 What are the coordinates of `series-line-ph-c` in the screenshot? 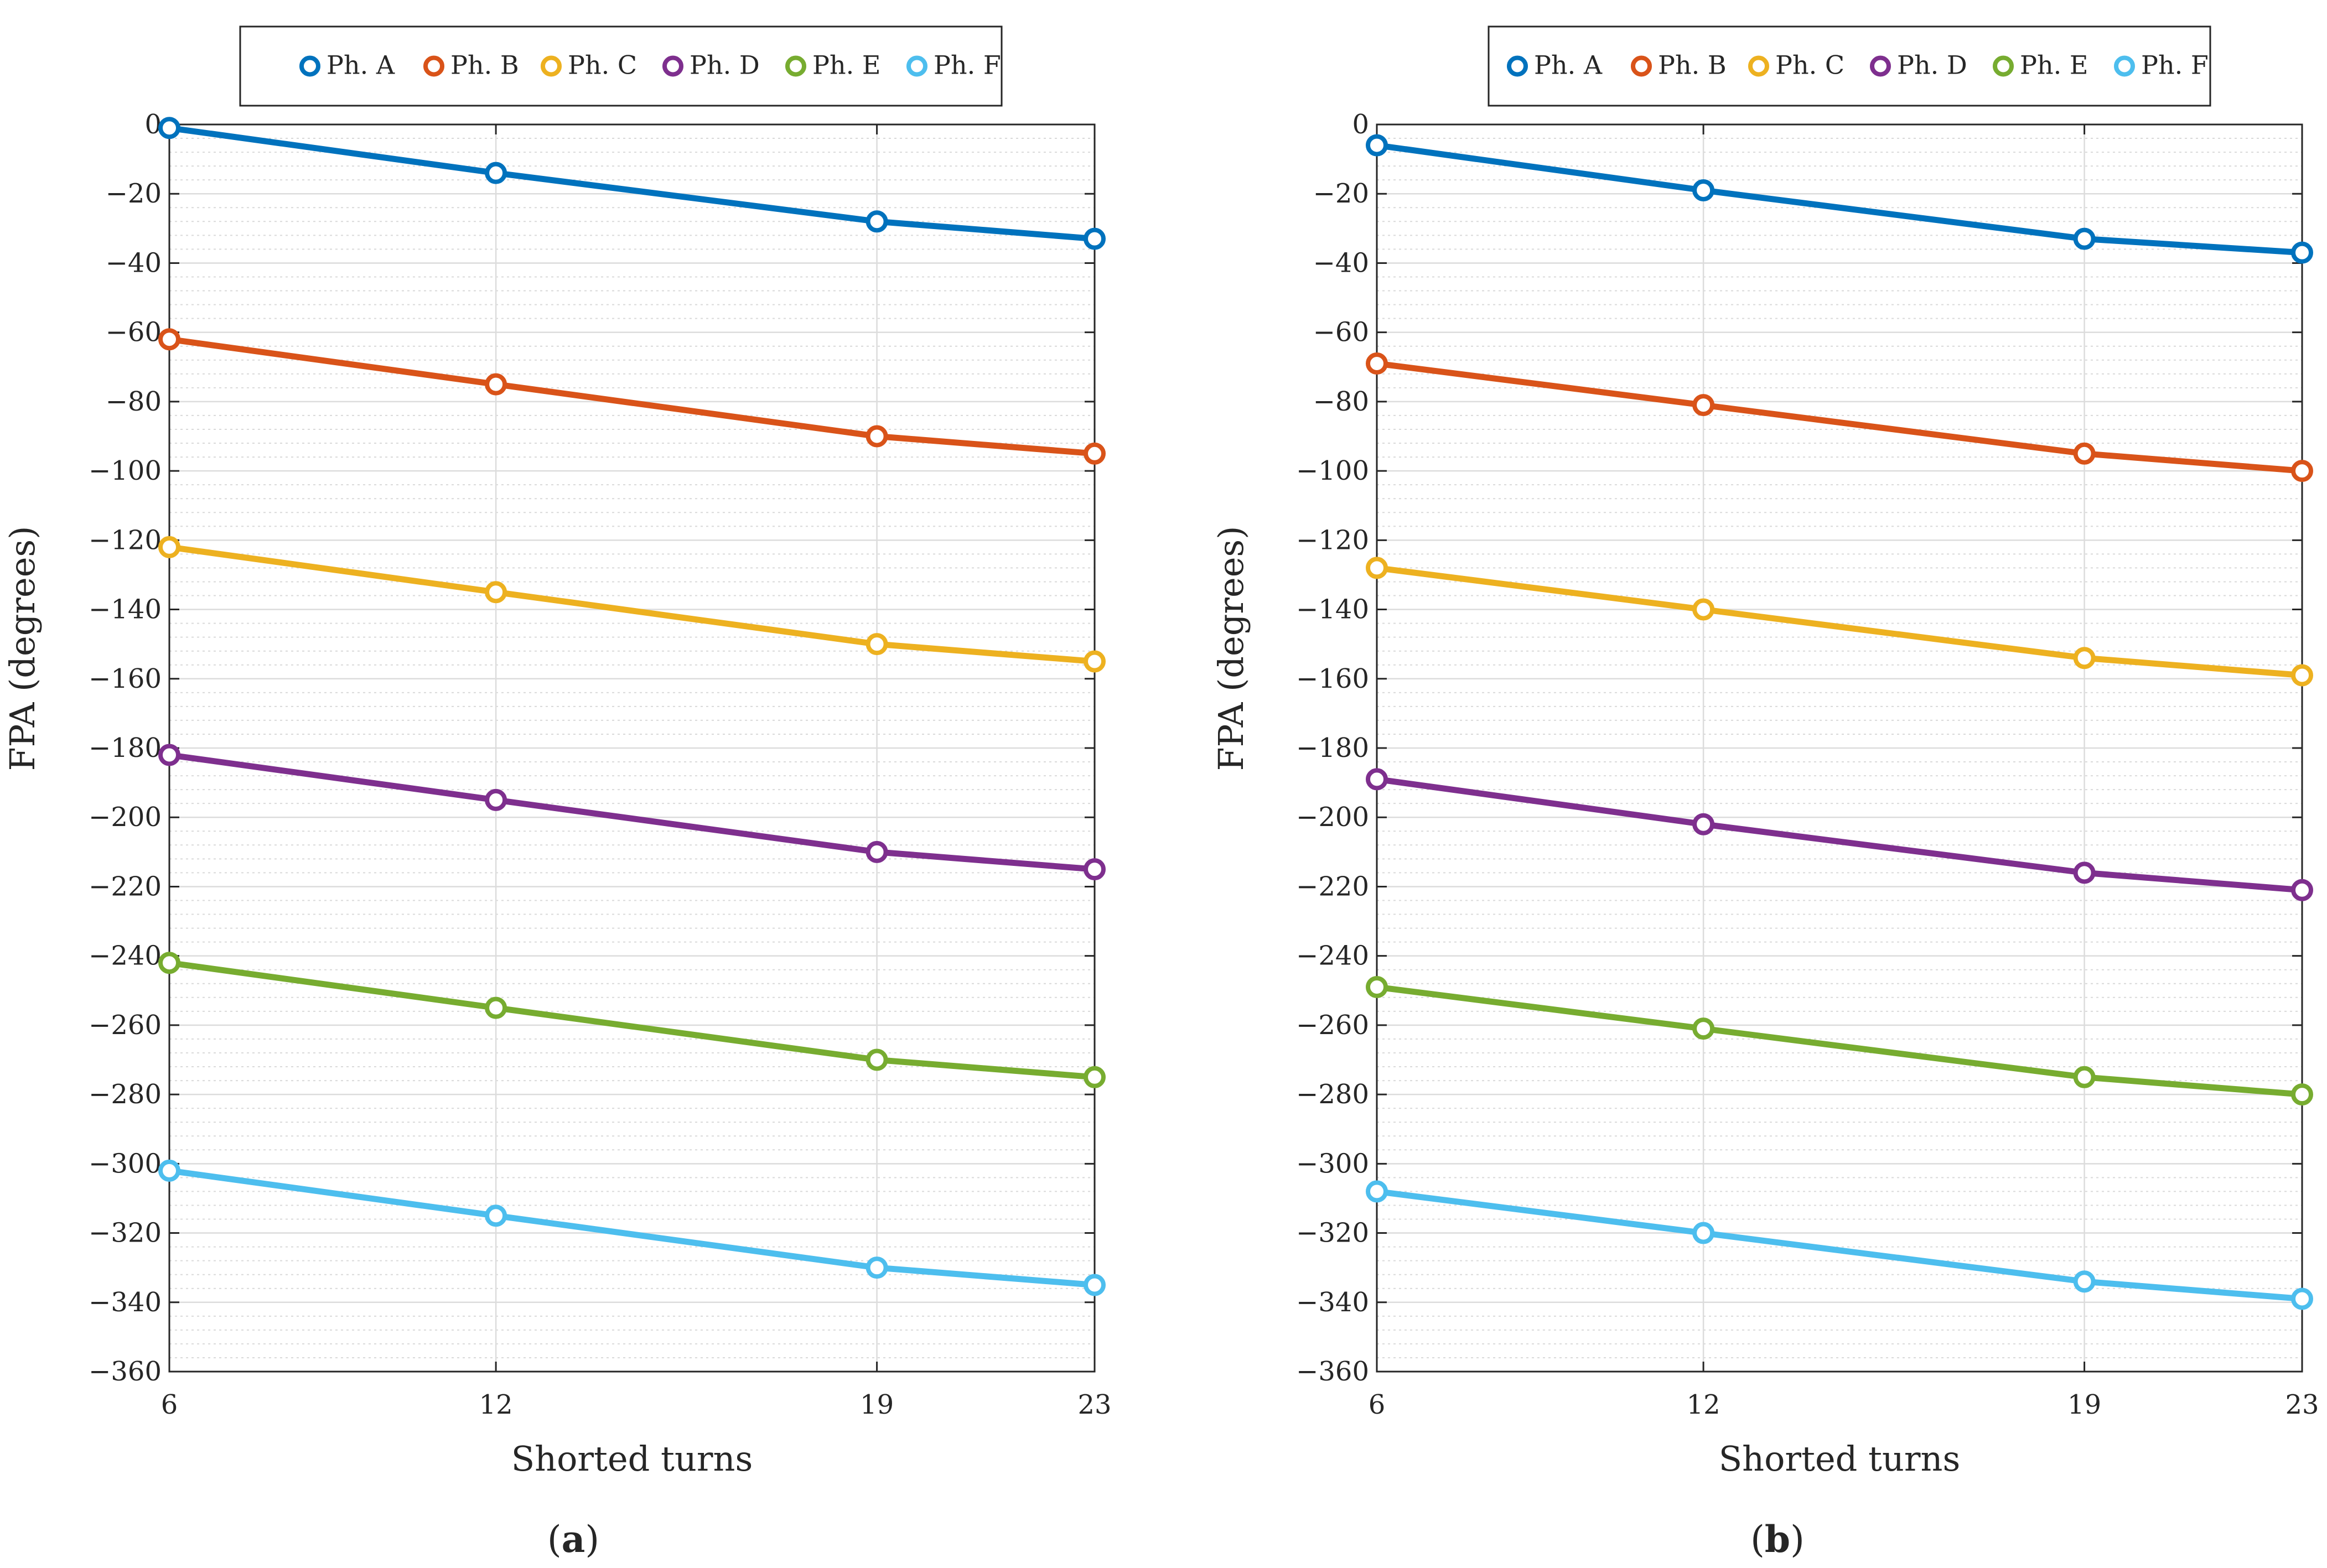 It's located at (1840, 621).